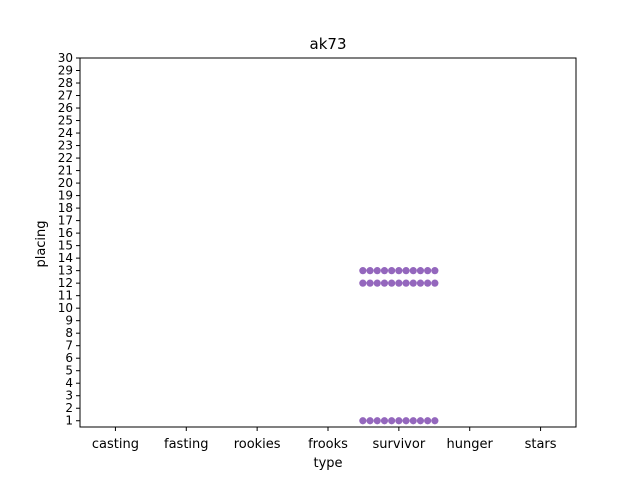  What do you see at coordinates (65, 158) in the screenshot?
I see `y-tick-label: 22` at bounding box center [65, 158].